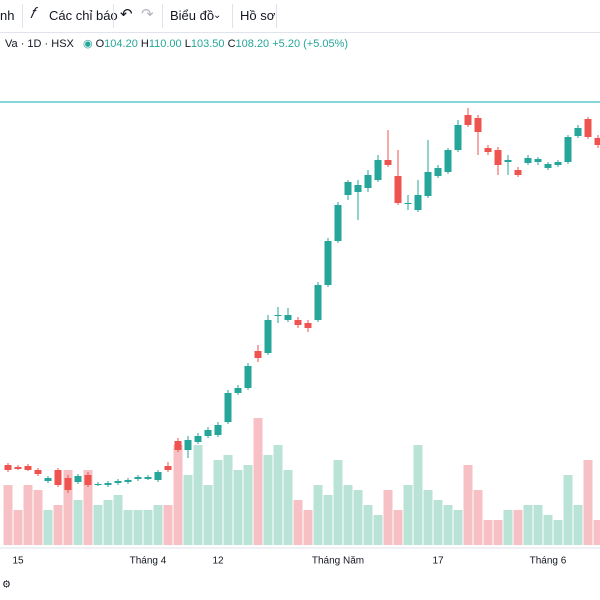 This screenshot has height=600, width=600. What do you see at coordinates (438, 561) in the screenshot?
I see `x-tick-label: 17` at bounding box center [438, 561].